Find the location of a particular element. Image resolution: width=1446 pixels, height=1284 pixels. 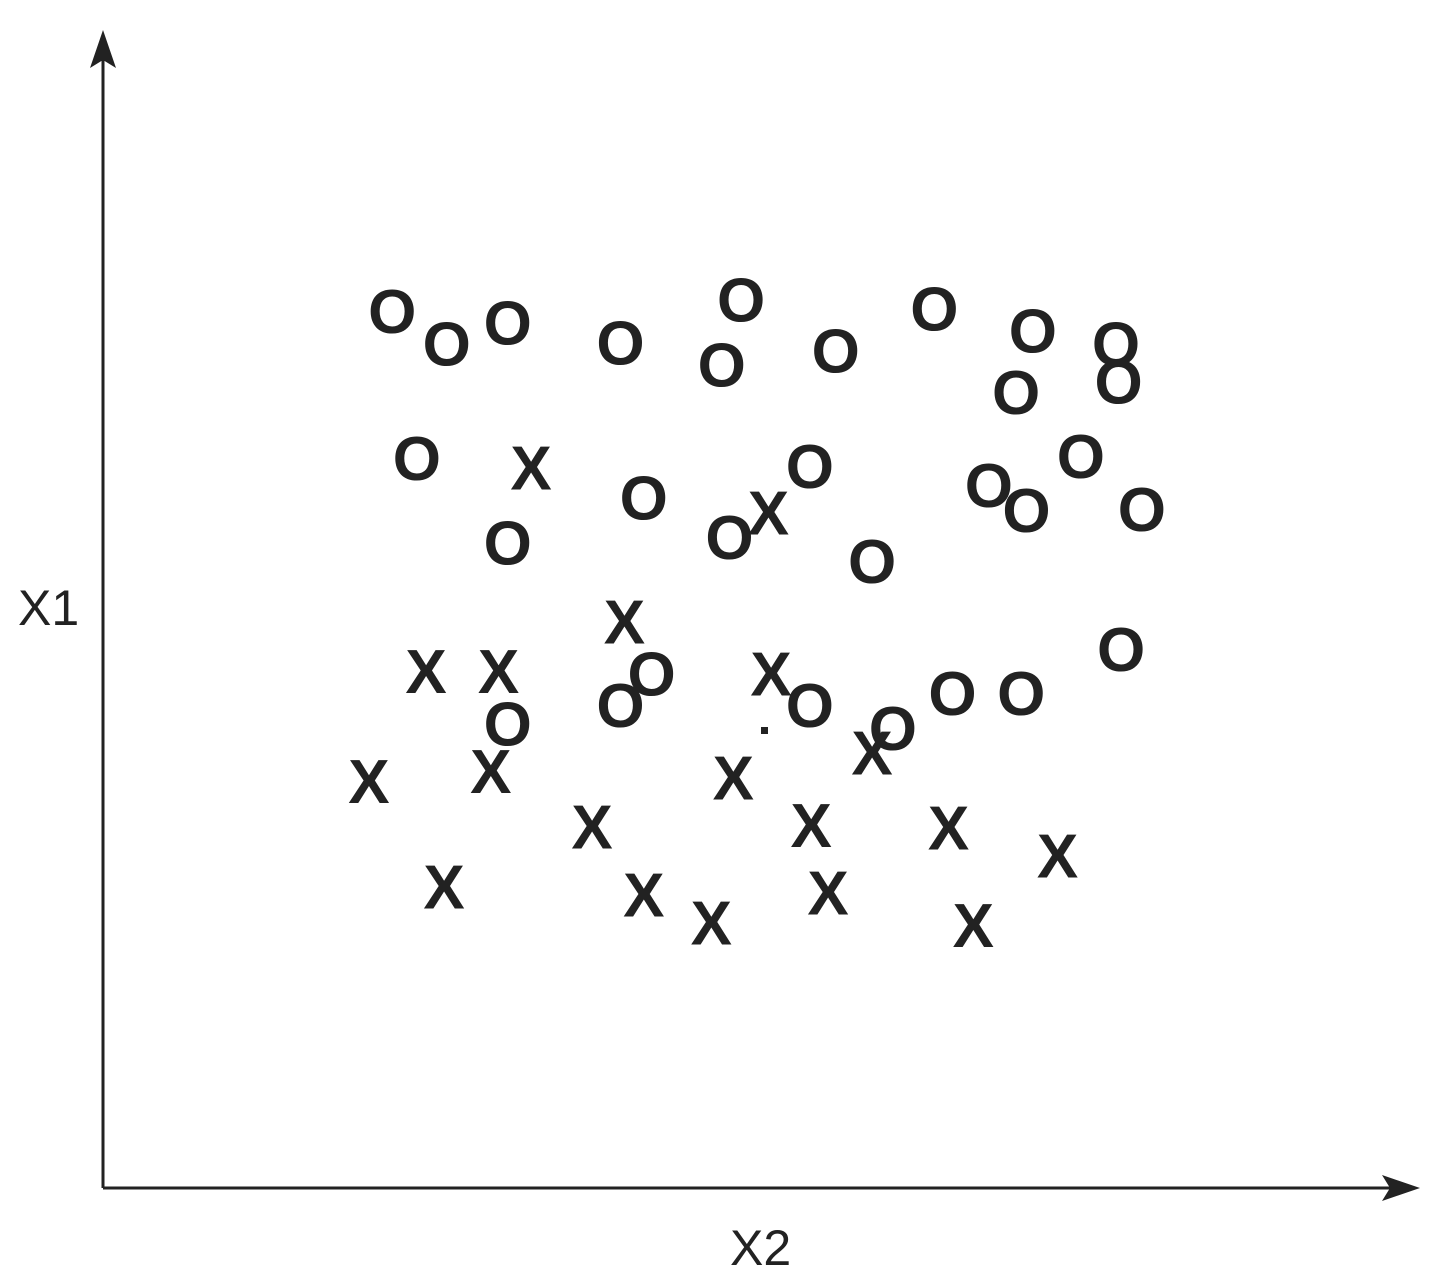

o-point-4: O is located at coordinates (741, 301).